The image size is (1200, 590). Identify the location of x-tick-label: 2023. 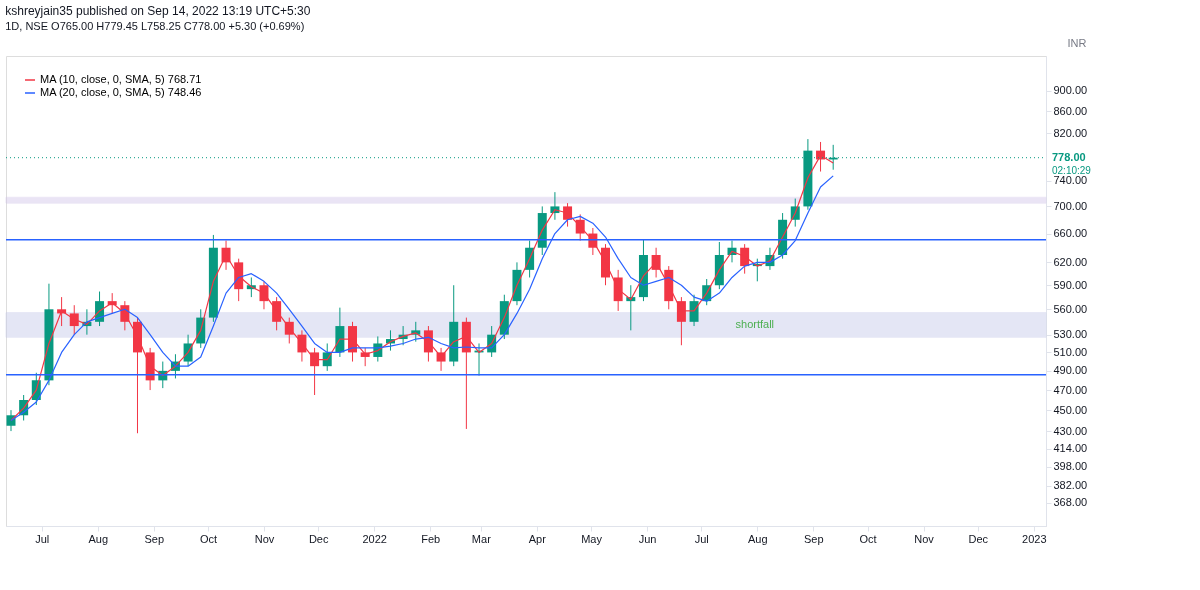
(1034, 538).